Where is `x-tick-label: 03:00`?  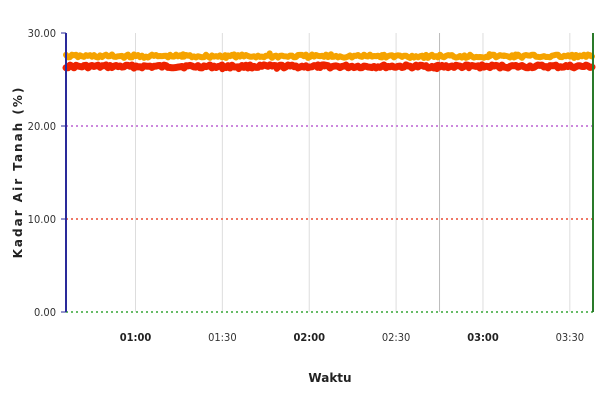
x-tick-label: 03:00 is located at coordinates (483, 337).